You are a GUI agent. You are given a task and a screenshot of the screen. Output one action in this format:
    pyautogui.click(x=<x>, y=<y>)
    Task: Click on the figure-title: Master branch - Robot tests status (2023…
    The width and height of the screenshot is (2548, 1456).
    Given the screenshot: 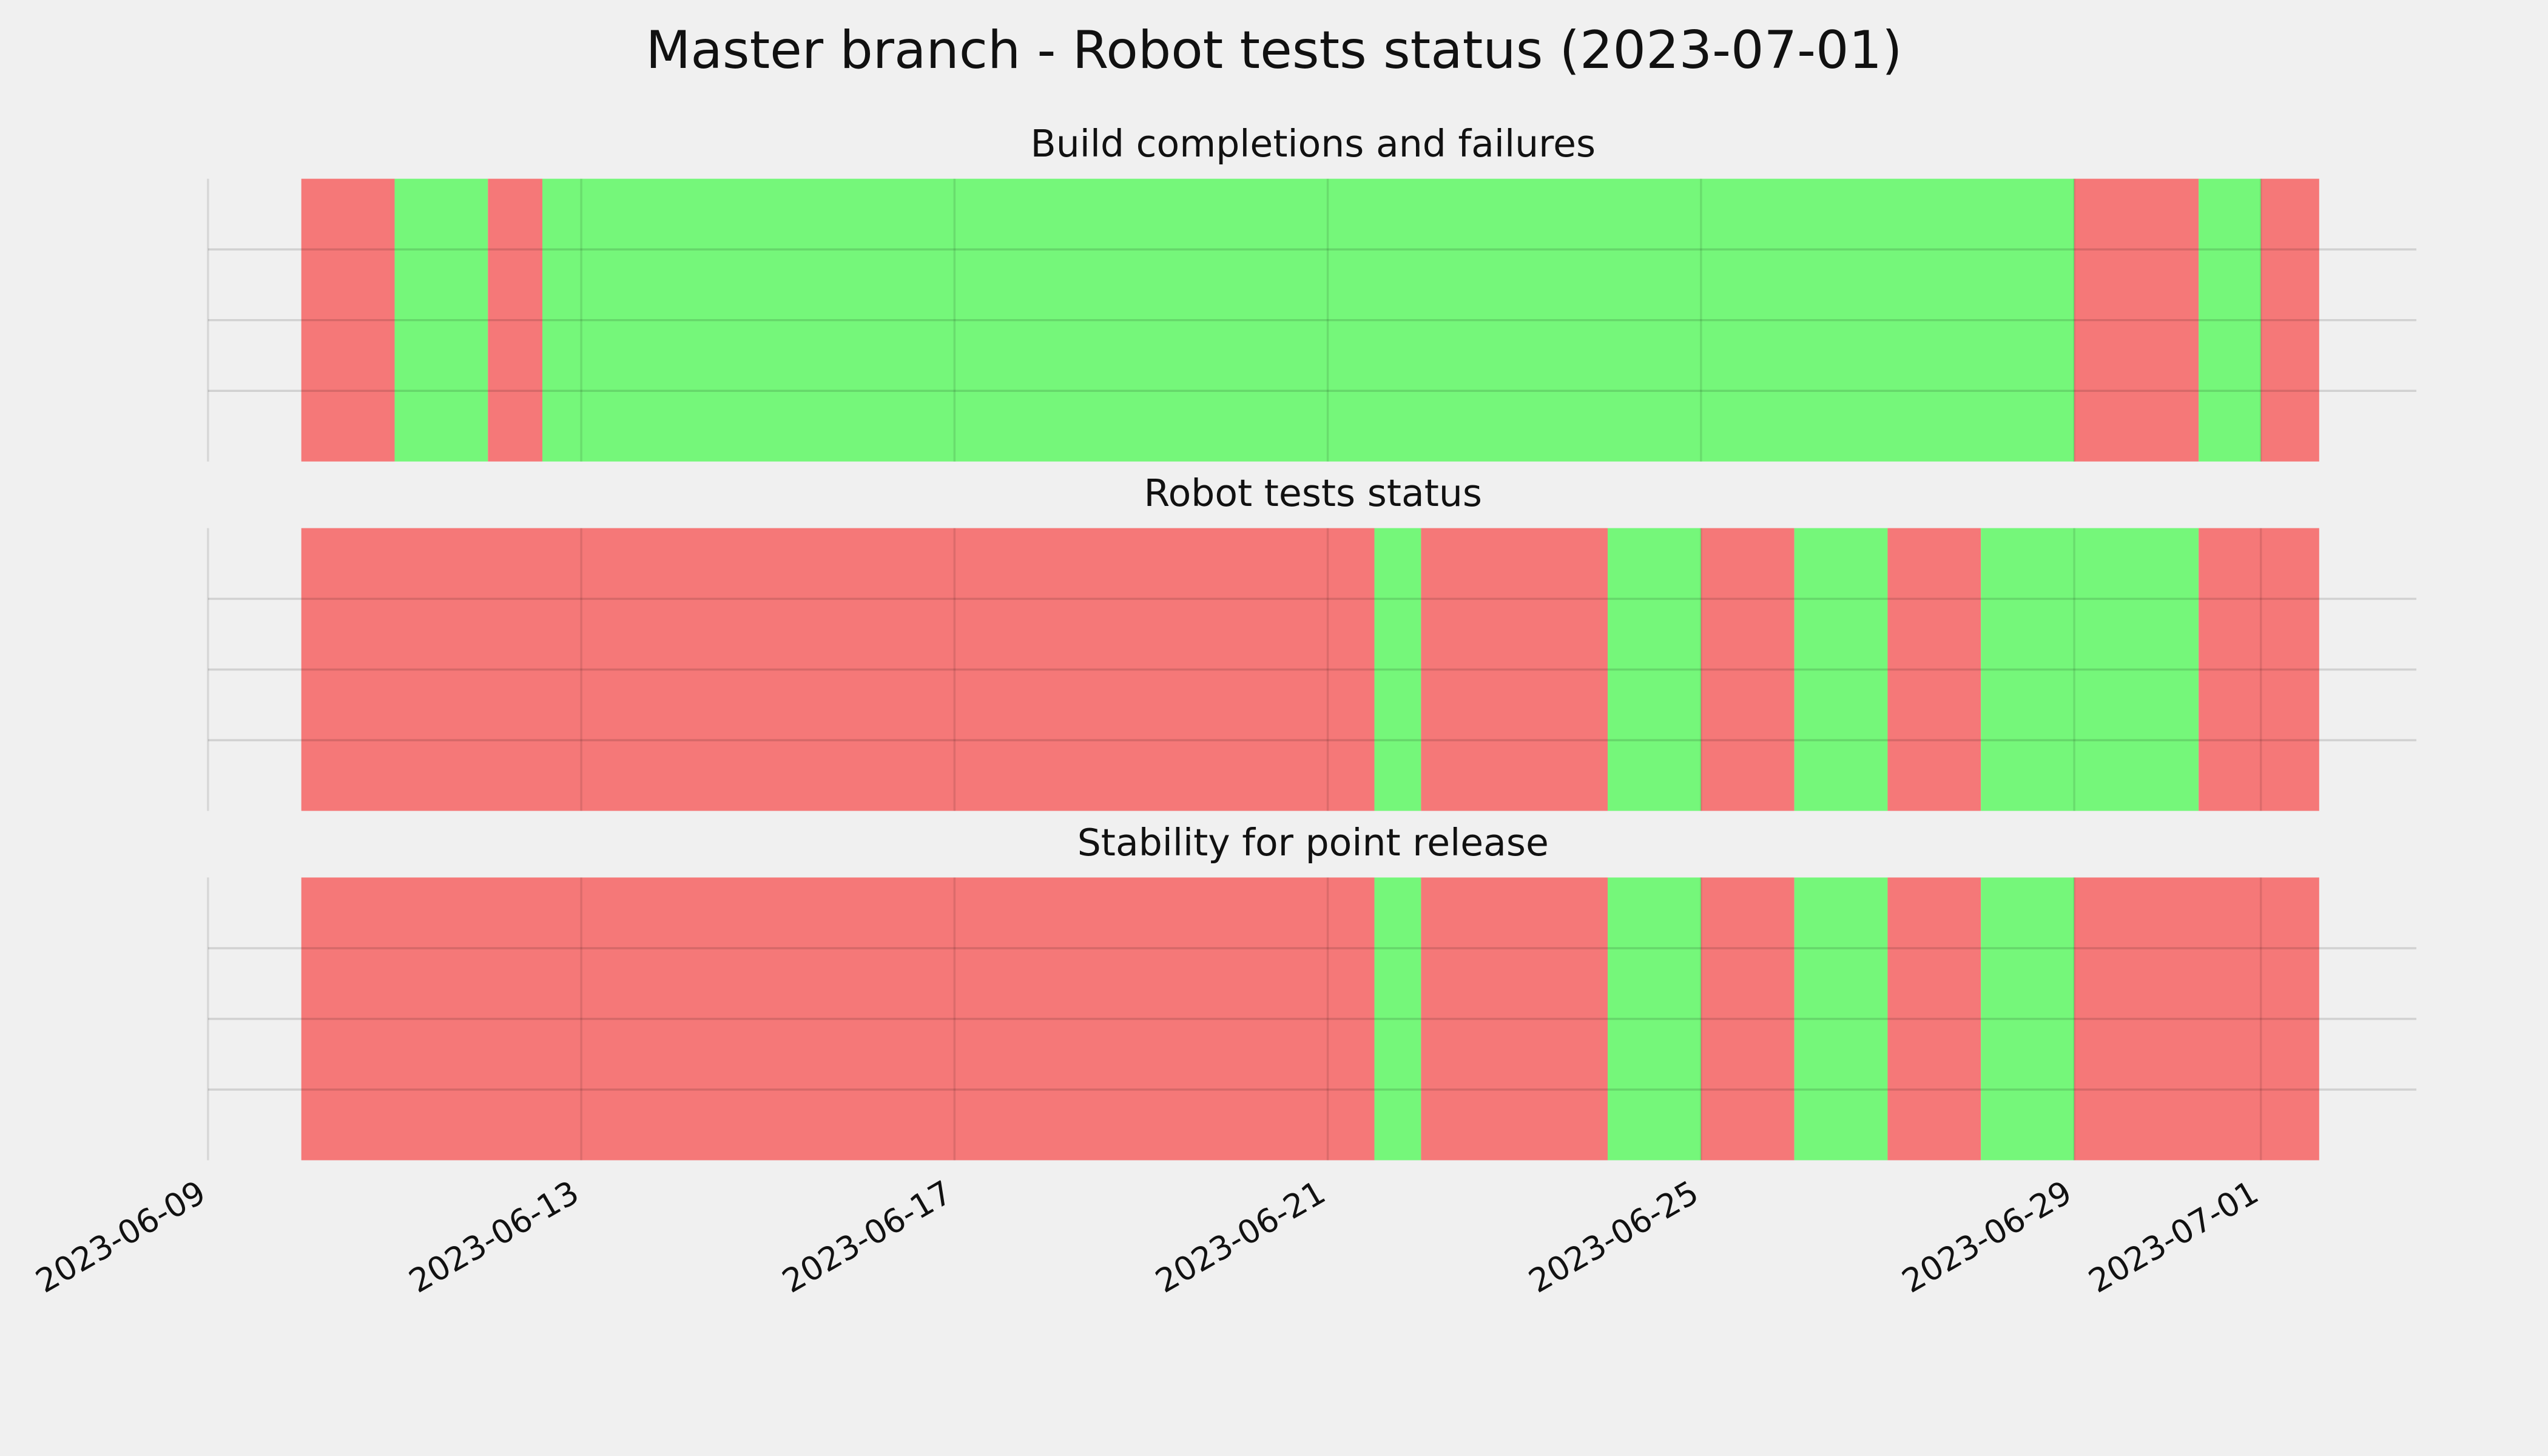 What is the action you would take?
    pyautogui.click(x=1273, y=50)
    